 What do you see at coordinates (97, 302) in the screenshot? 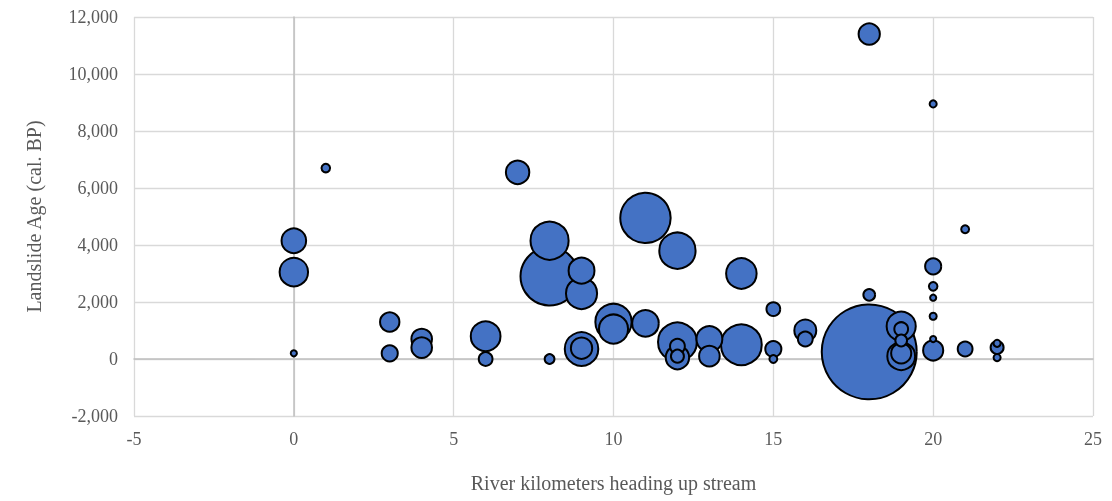
I see `y-tick-label: 2,000` at bounding box center [97, 302].